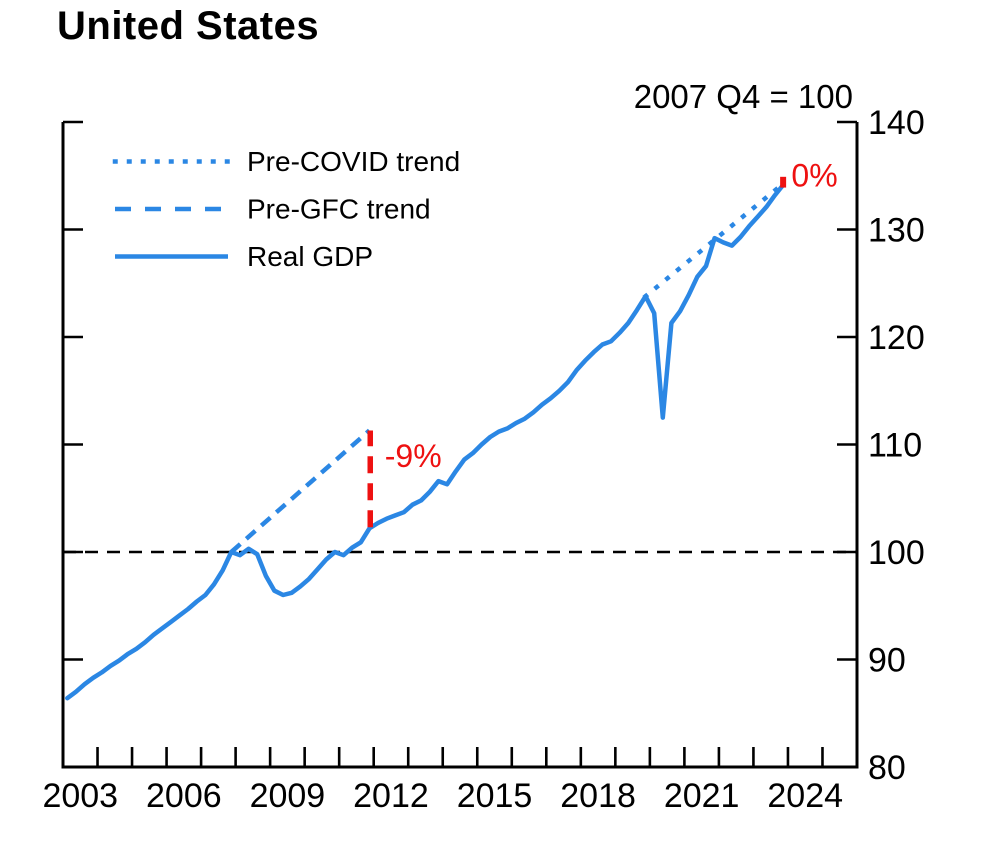 This screenshot has height=849, width=999. What do you see at coordinates (495, 796) in the screenshot?
I see `x-tick-label: 2015` at bounding box center [495, 796].